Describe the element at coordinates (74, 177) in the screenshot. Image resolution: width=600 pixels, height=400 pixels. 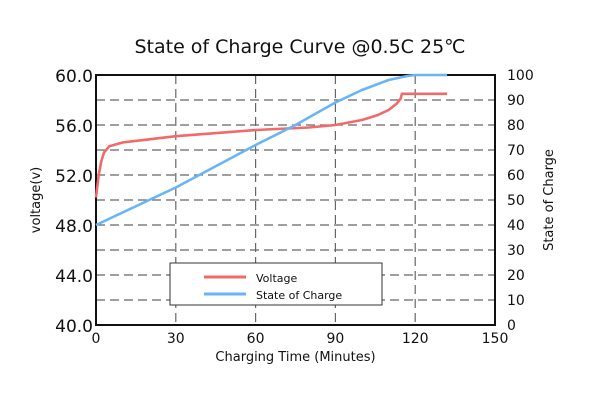
I see `y-tick-label: 52.0` at that location.